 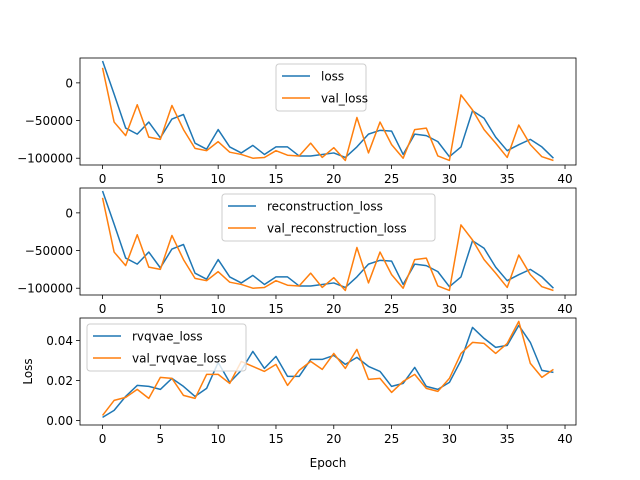 What do you see at coordinates (167, 337) in the screenshot?
I see `legend-label: rvqvae_loss` at bounding box center [167, 337].